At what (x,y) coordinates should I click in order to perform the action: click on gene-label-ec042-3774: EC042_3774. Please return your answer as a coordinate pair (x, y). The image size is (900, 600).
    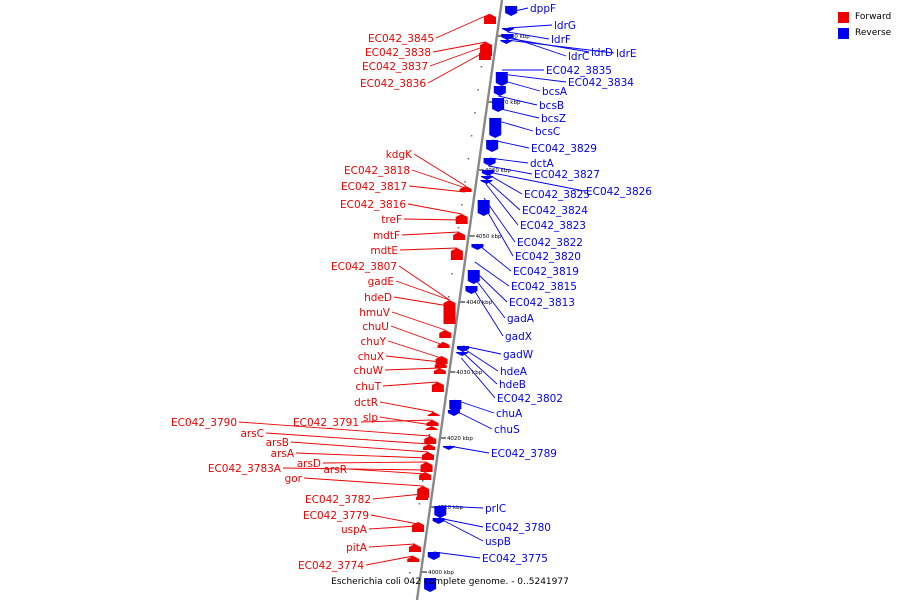
    Looking at the image, I should click on (331, 566).